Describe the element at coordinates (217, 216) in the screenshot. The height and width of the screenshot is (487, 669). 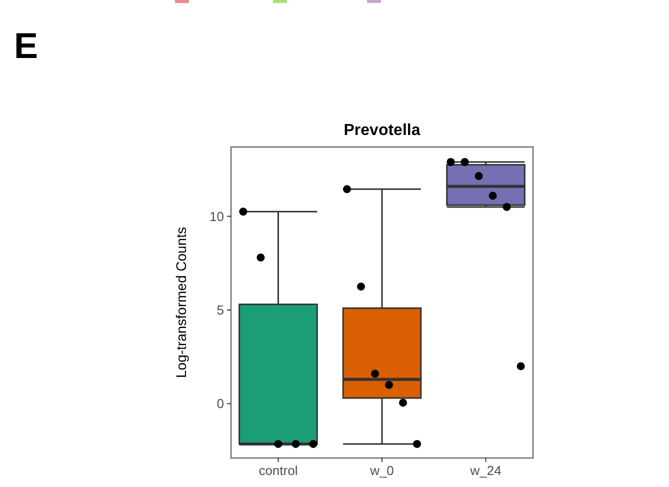
I see `y-tick-label: 10` at that location.